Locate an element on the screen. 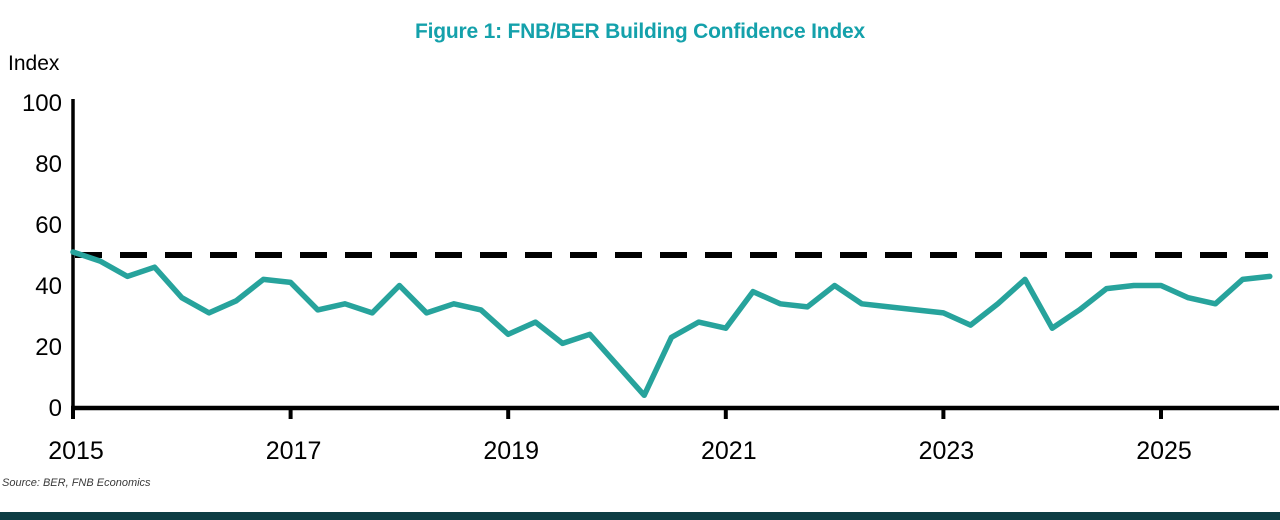 This screenshot has width=1280, height=520. y-tick-label: 100 is located at coordinates (42, 103).